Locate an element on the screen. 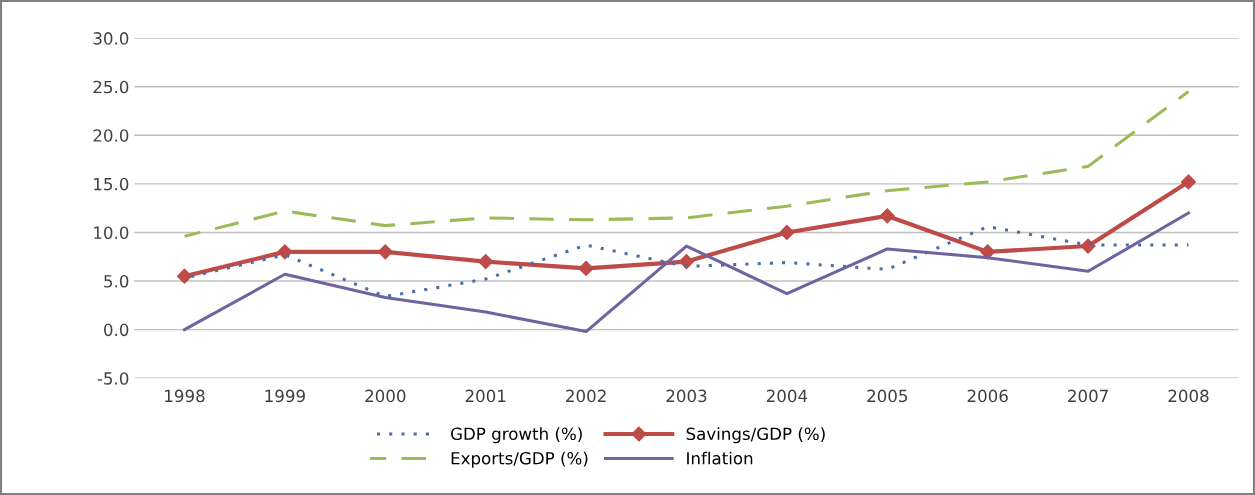  x-tick-label: 2000 is located at coordinates (385, 396).